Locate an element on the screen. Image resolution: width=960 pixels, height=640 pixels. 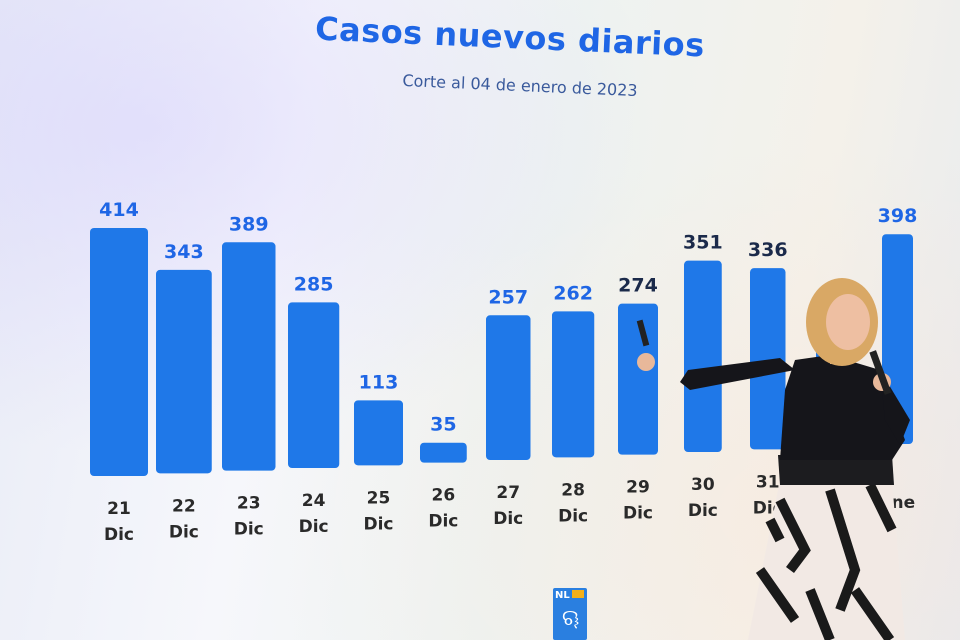
value-label-4: 113 is located at coordinates (379, 382).